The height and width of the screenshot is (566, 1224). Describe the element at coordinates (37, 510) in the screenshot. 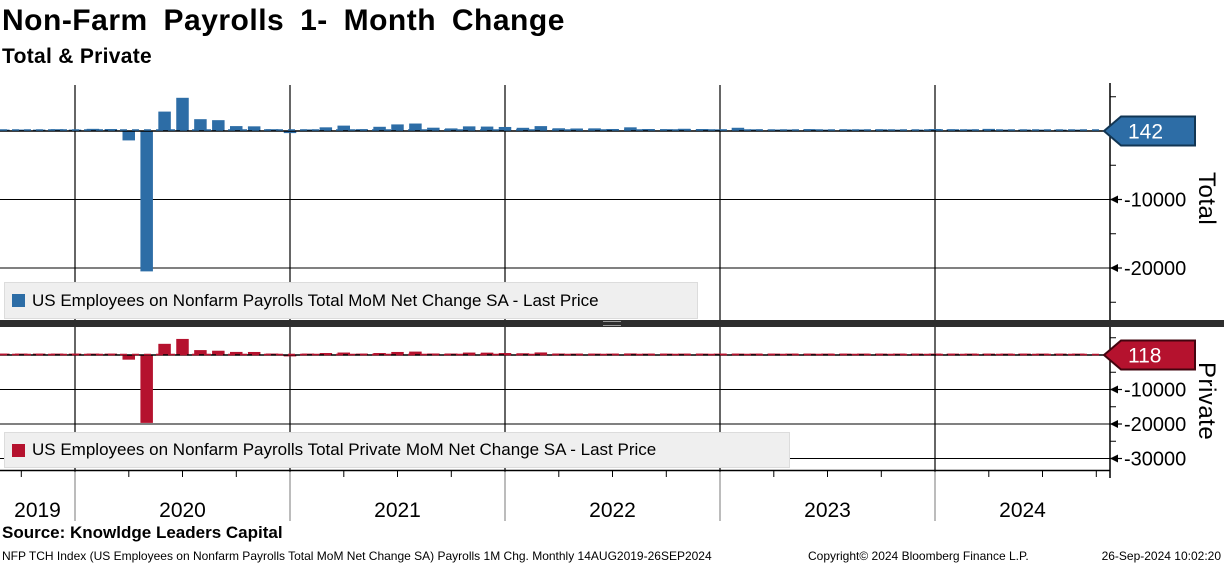

I see `x-axis-year-label: 2019` at that location.